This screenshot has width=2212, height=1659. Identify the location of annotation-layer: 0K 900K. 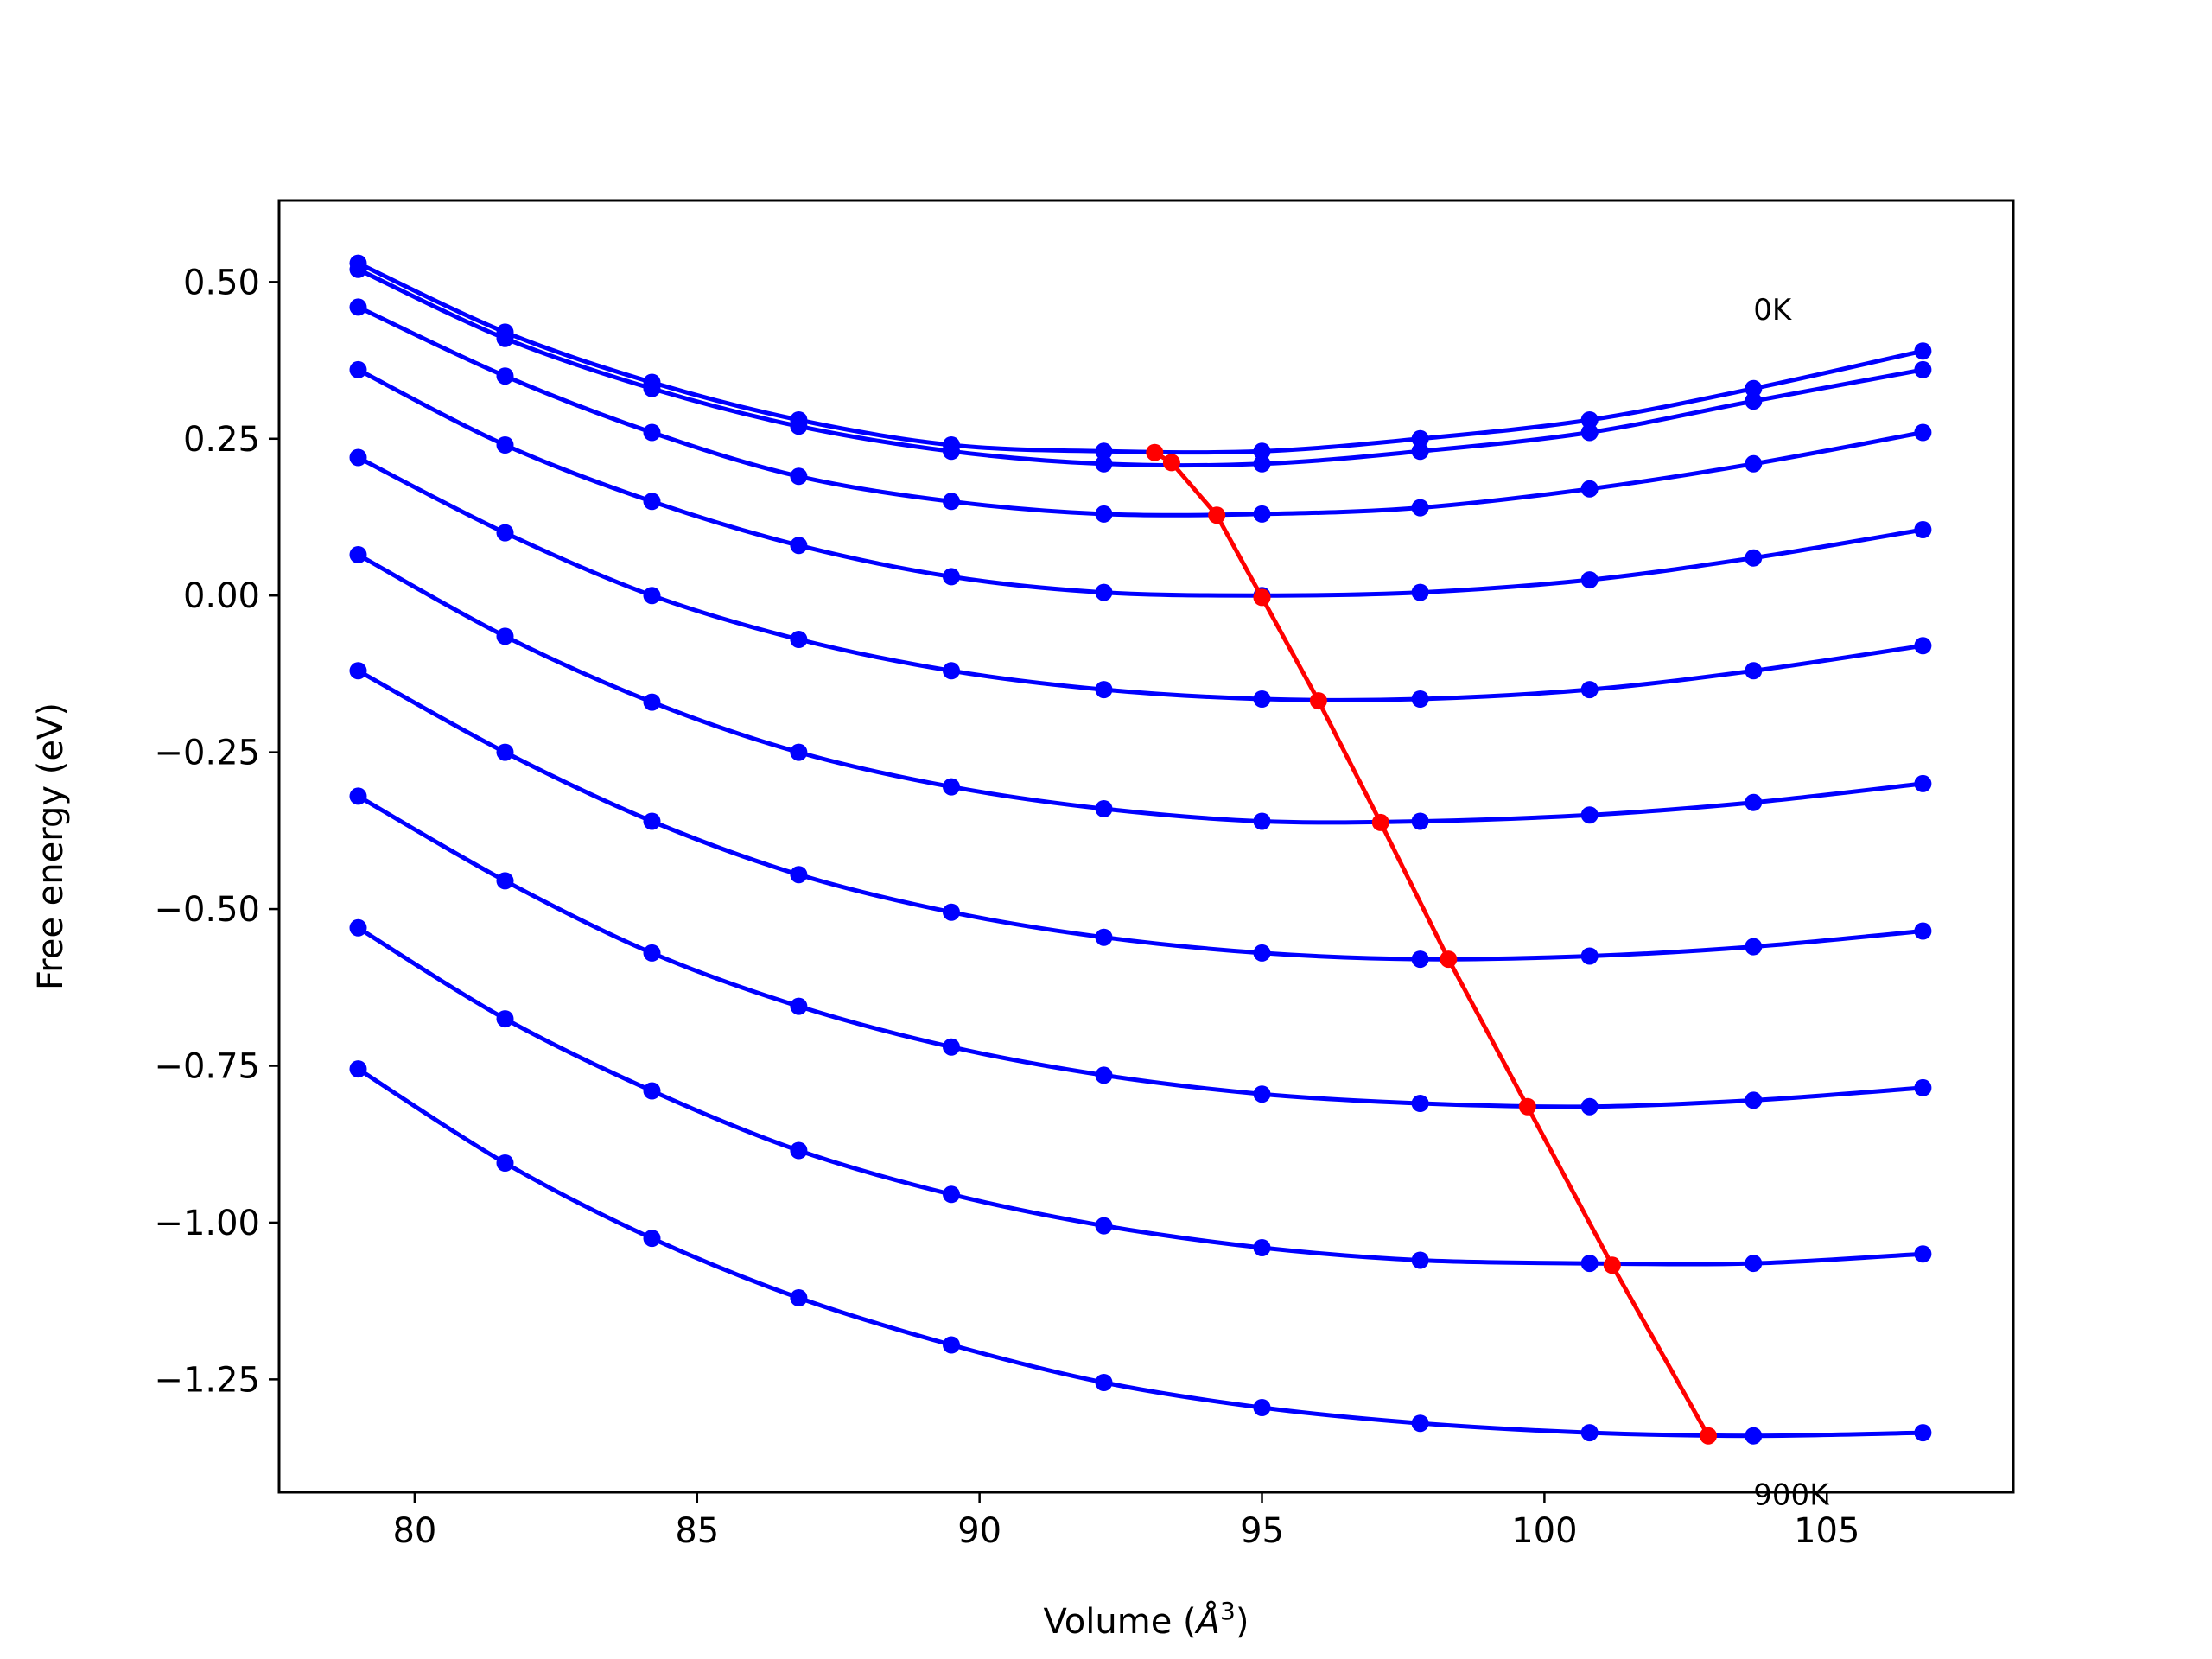
(1792, 903).